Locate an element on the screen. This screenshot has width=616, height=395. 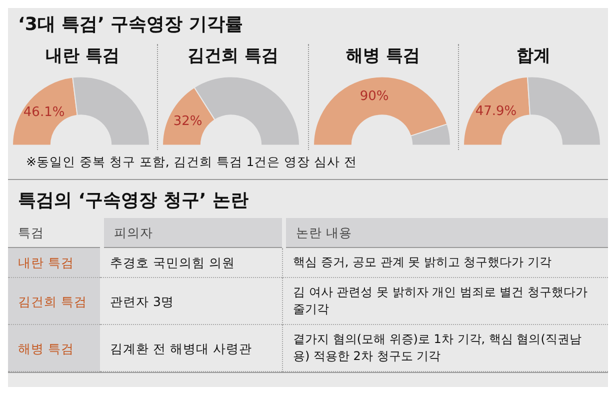
text: 관련자 3명 is located at coordinates (191, 301).